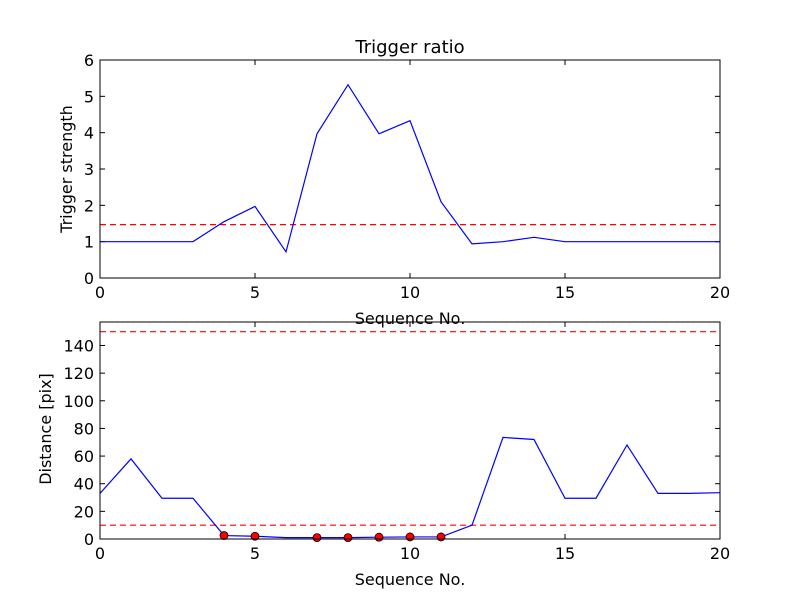 This screenshot has height=600, width=800. What do you see at coordinates (720, 292) in the screenshot?
I see `top-x-tick-label: 20` at bounding box center [720, 292].